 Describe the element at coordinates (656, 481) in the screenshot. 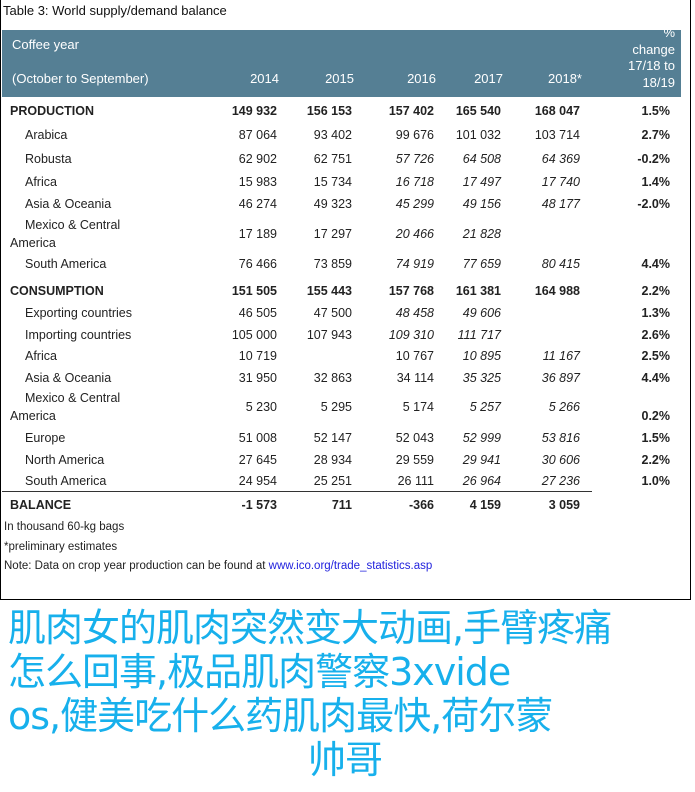

I see `cell-pct-change: 1.0%` at that location.